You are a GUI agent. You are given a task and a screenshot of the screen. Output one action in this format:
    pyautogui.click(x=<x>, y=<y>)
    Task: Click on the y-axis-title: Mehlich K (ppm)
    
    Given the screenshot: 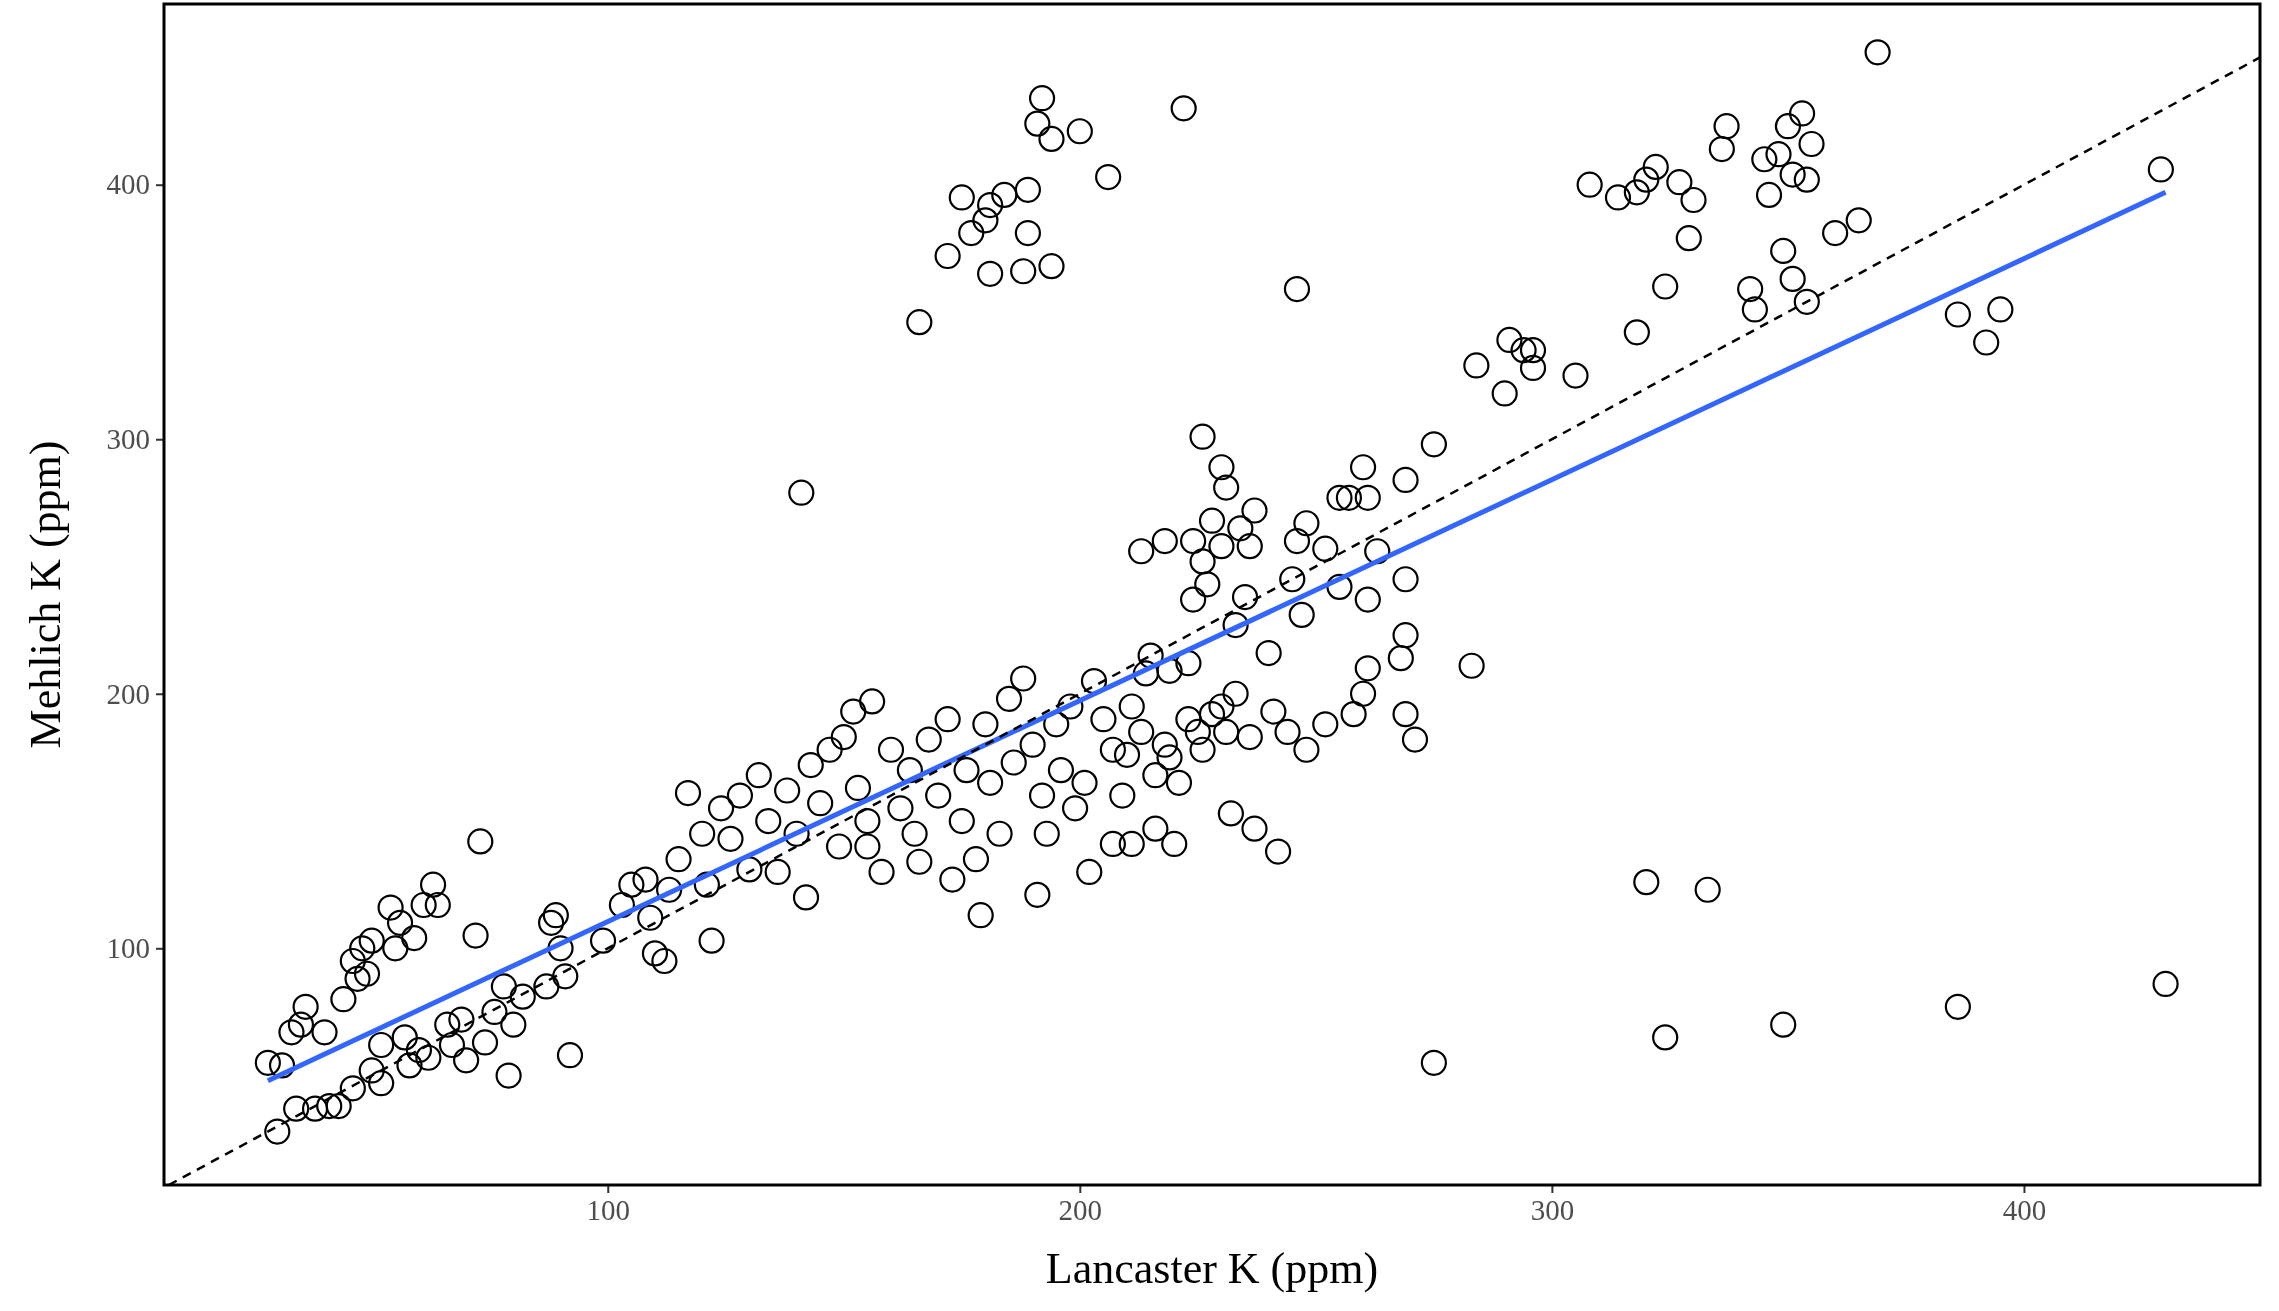 What is the action you would take?
    pyautogui.click(x=45, y=594)
    